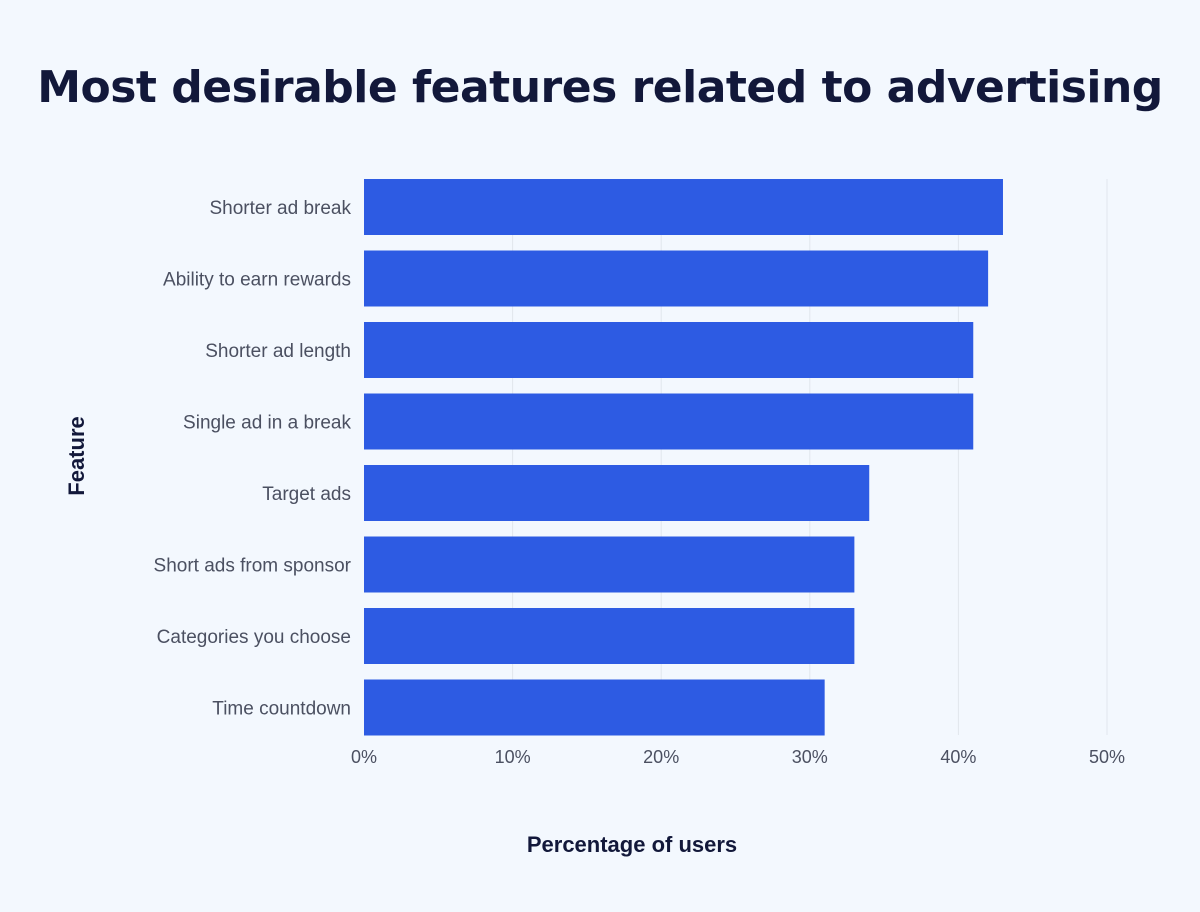 The width and height of the screenshot is (1200, 912). Describe the element at coordinates (958, 757) in the screenshot. I see `x-tick-label: 40%` at that location.